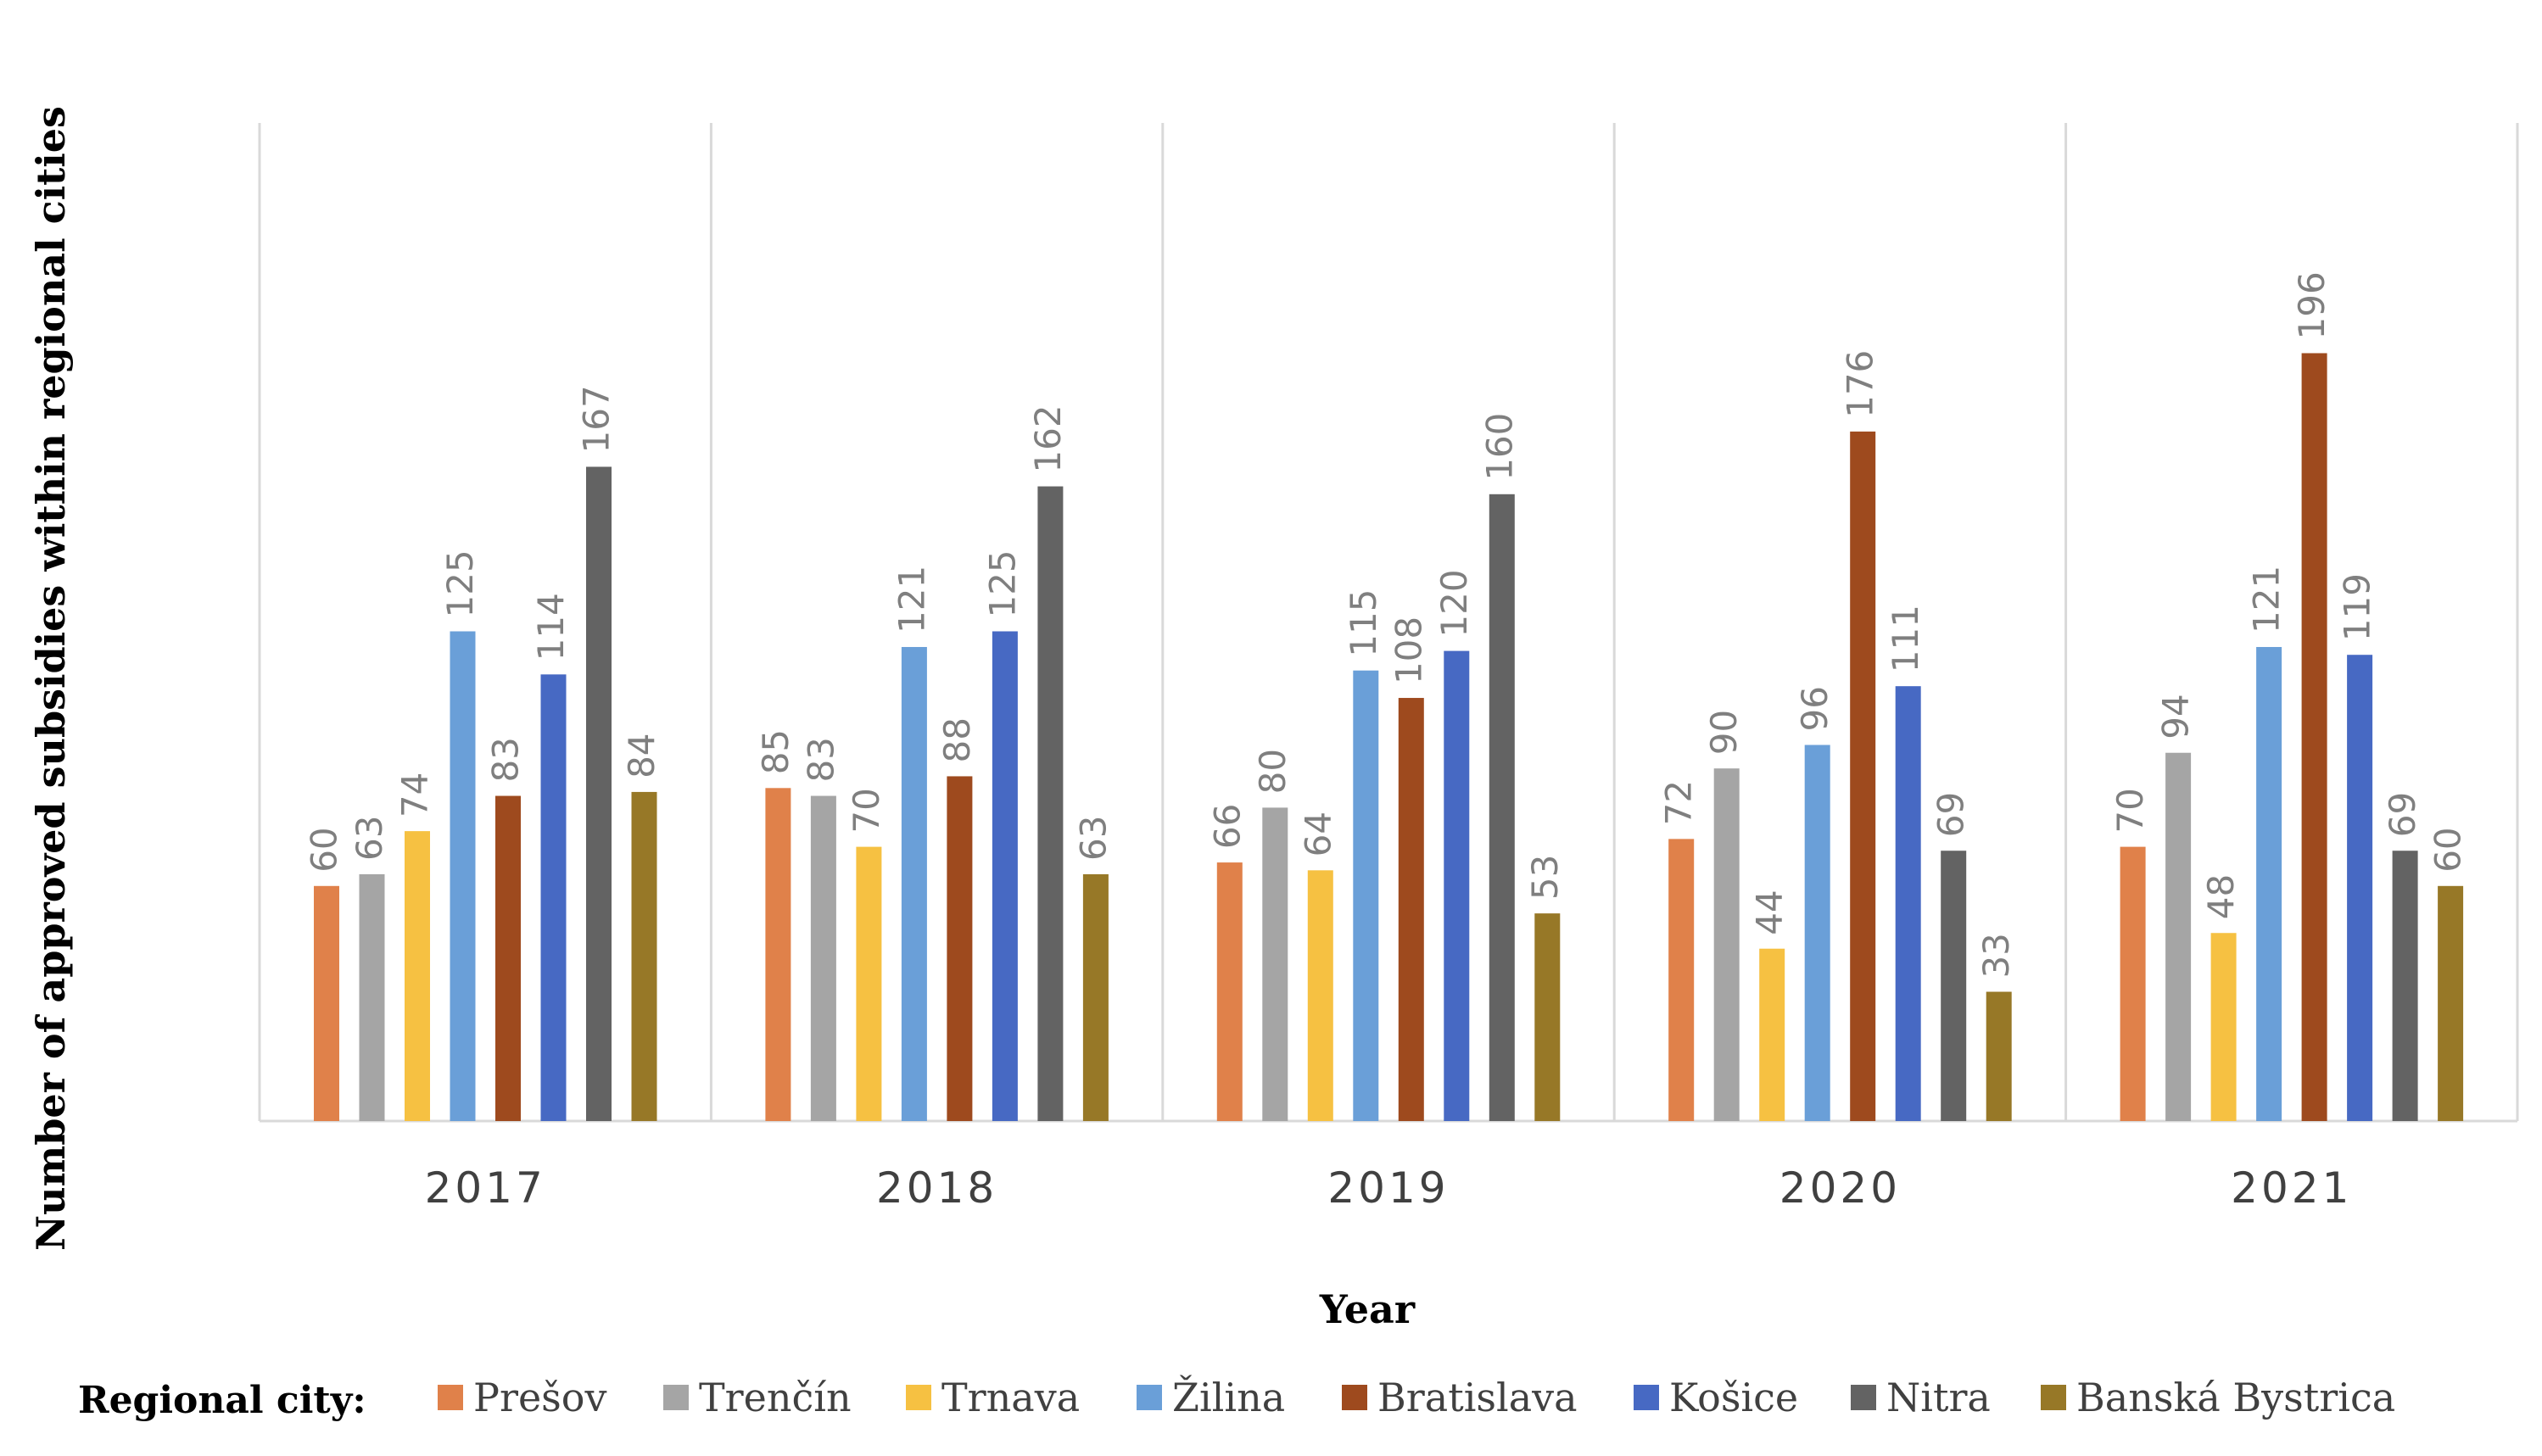 The height and width of the screenshot is (1456, 2542). I want to click on value-label: 44, so click(1770, 912).